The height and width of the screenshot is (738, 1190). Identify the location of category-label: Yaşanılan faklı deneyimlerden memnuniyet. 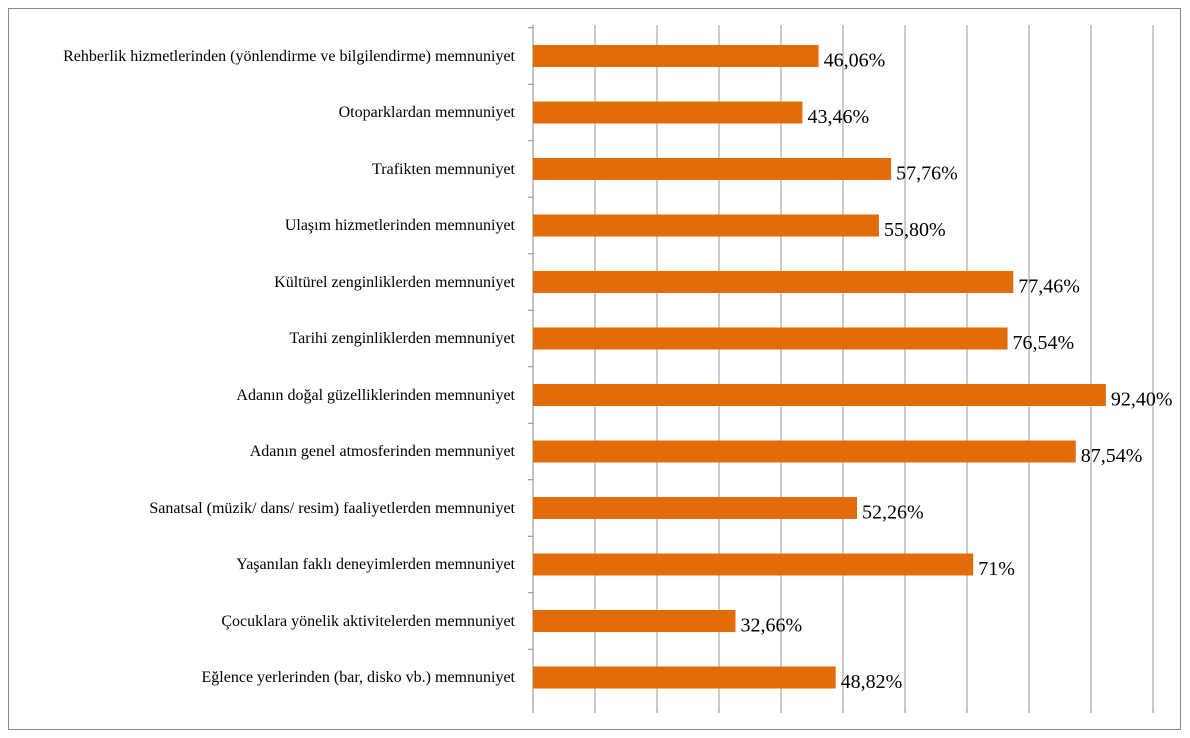
(375, 564).